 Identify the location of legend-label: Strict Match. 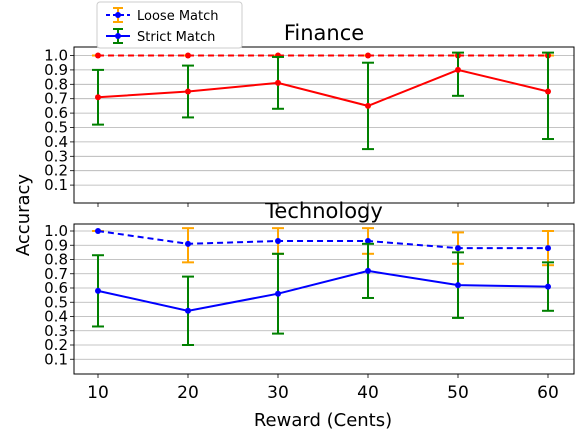
(176, 37).